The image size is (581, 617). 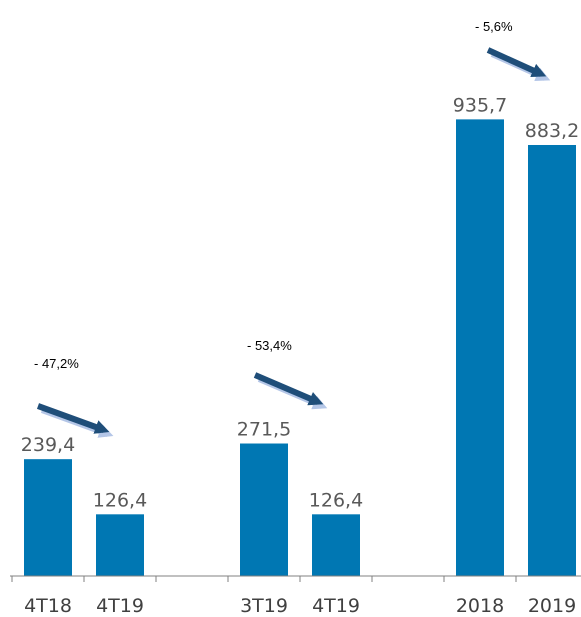 I want to click on value-label: 239,4, so click(x=48, y=445).